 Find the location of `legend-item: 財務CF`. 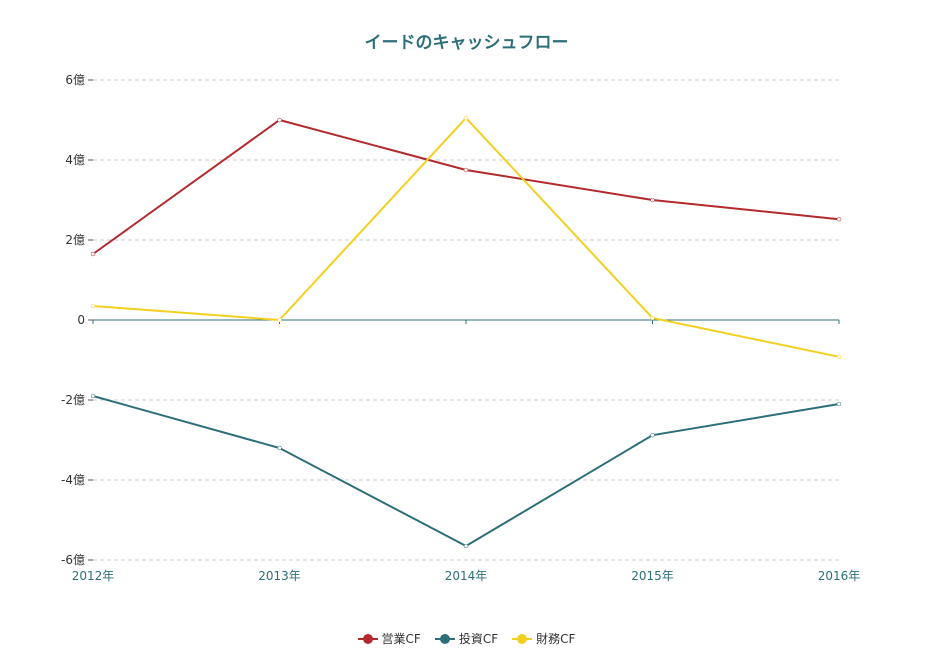

legend-item: 財務CF is located at coordinates (543, 638).